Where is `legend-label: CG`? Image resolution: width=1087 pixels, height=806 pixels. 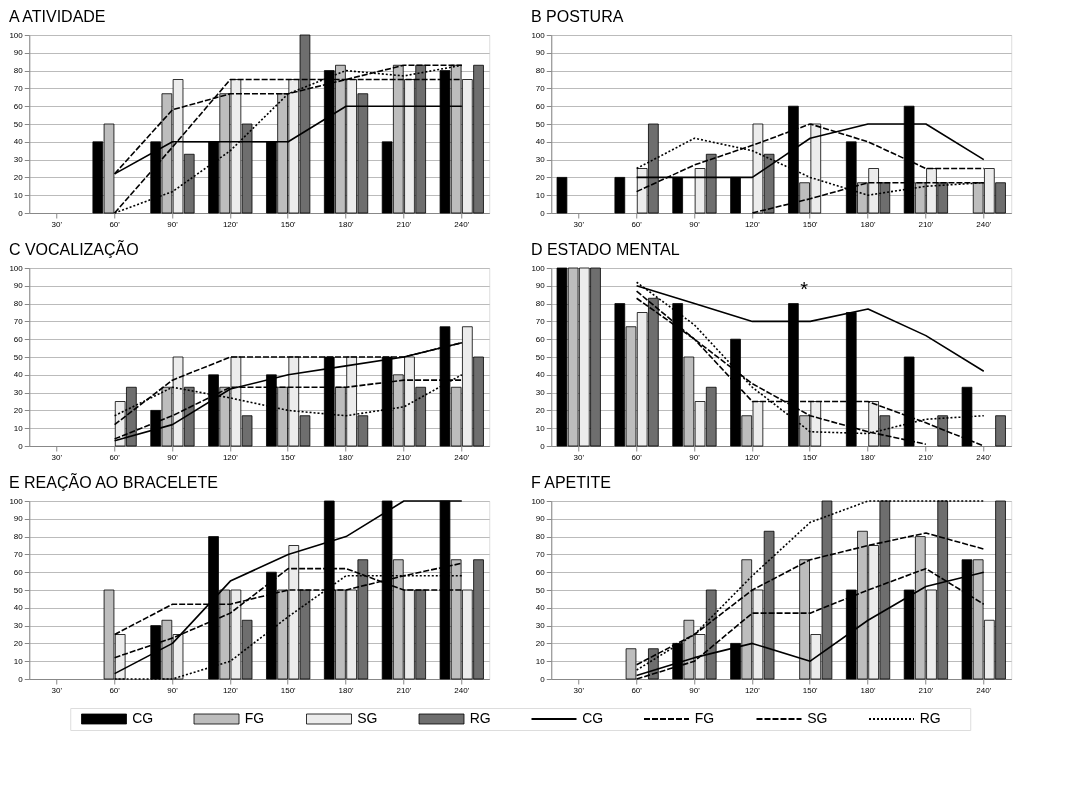 legend-label: CG is located at coordinates (143, 718).